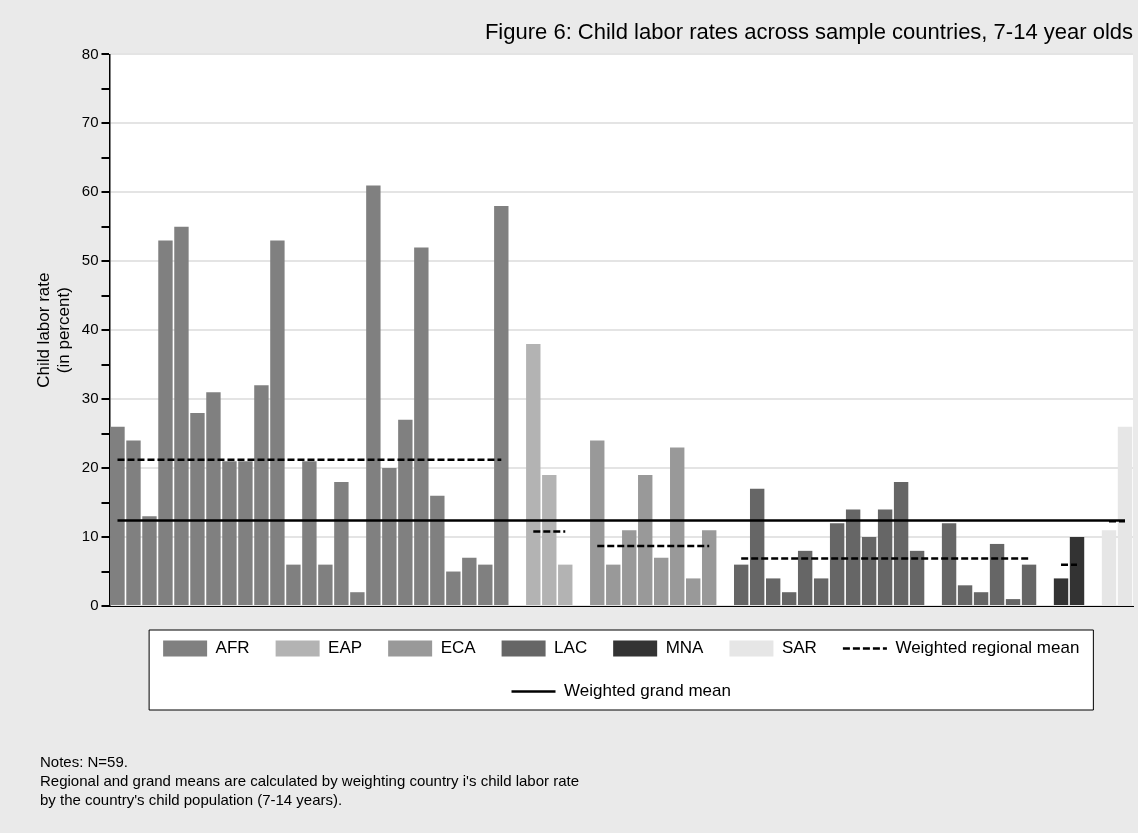  What do you see at coordinates (458, 648) in the screenshot?
I see `legend-label: ECA` at bounding box center [458, 648].